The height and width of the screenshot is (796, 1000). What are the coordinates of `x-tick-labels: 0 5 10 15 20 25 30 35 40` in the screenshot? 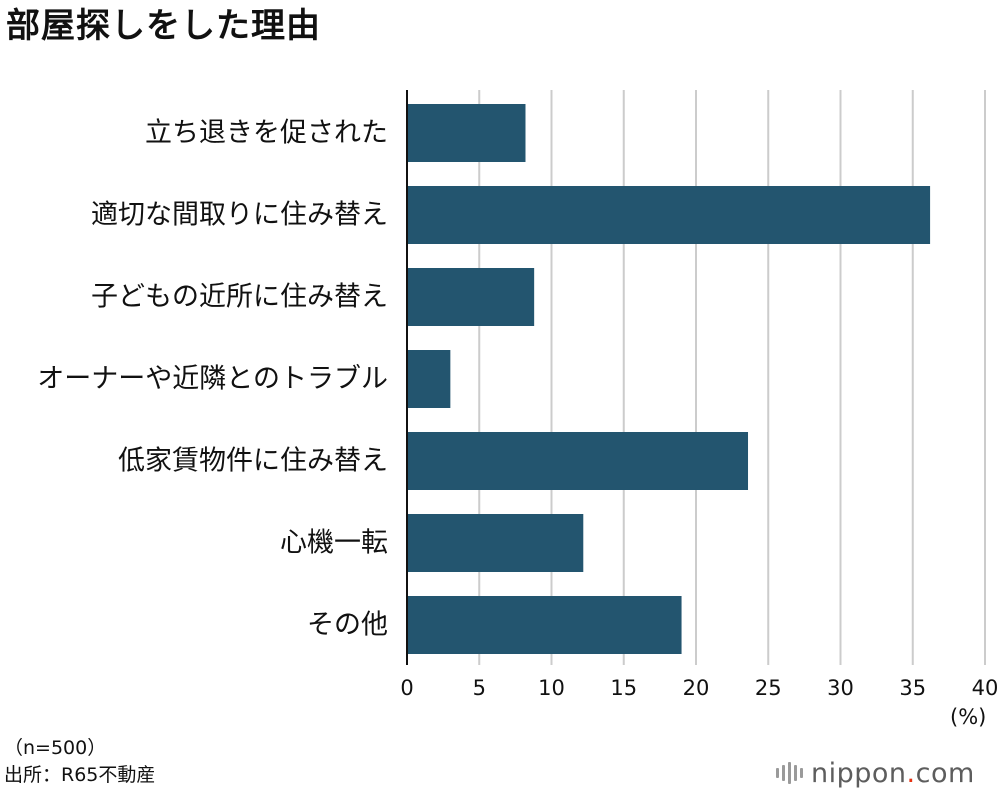 It's located at (699, 688).